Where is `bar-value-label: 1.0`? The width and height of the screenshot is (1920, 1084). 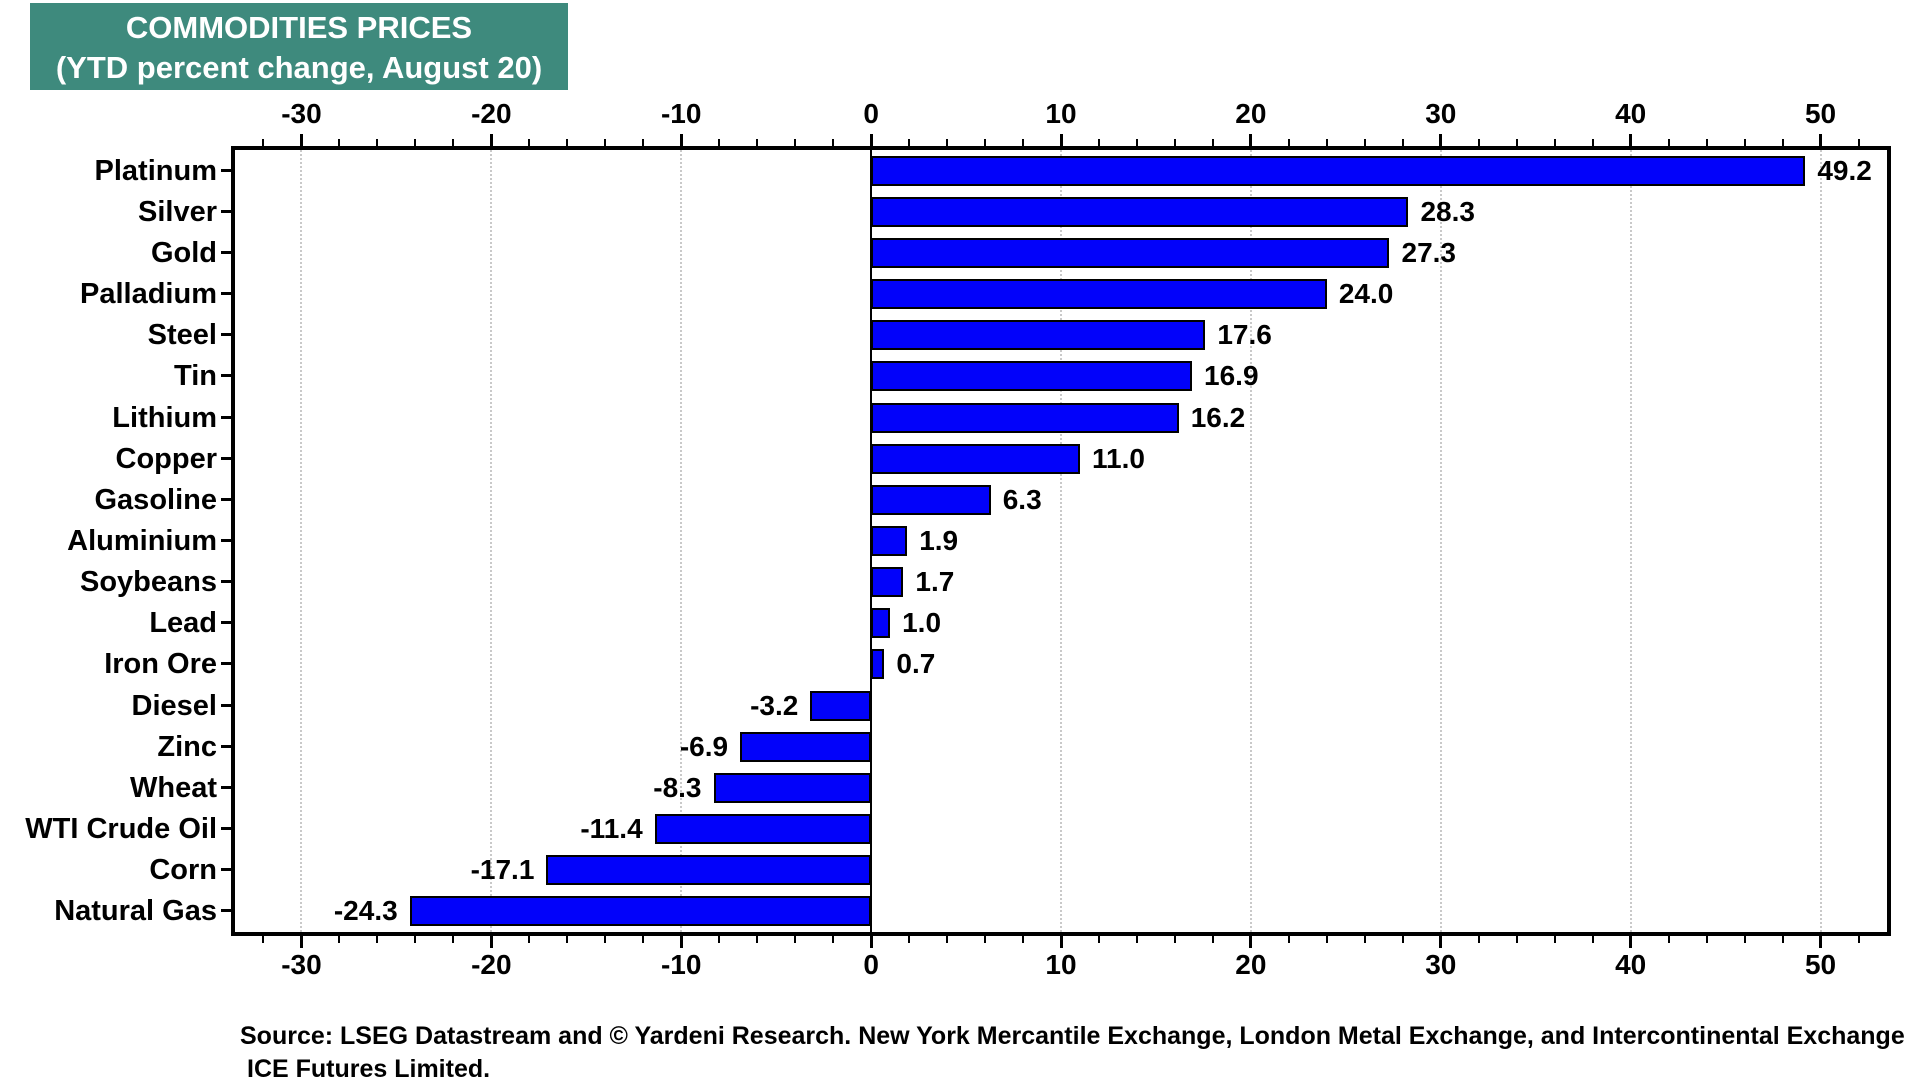
bar-value-label: 1.0 is located at coordinates (922, 623).